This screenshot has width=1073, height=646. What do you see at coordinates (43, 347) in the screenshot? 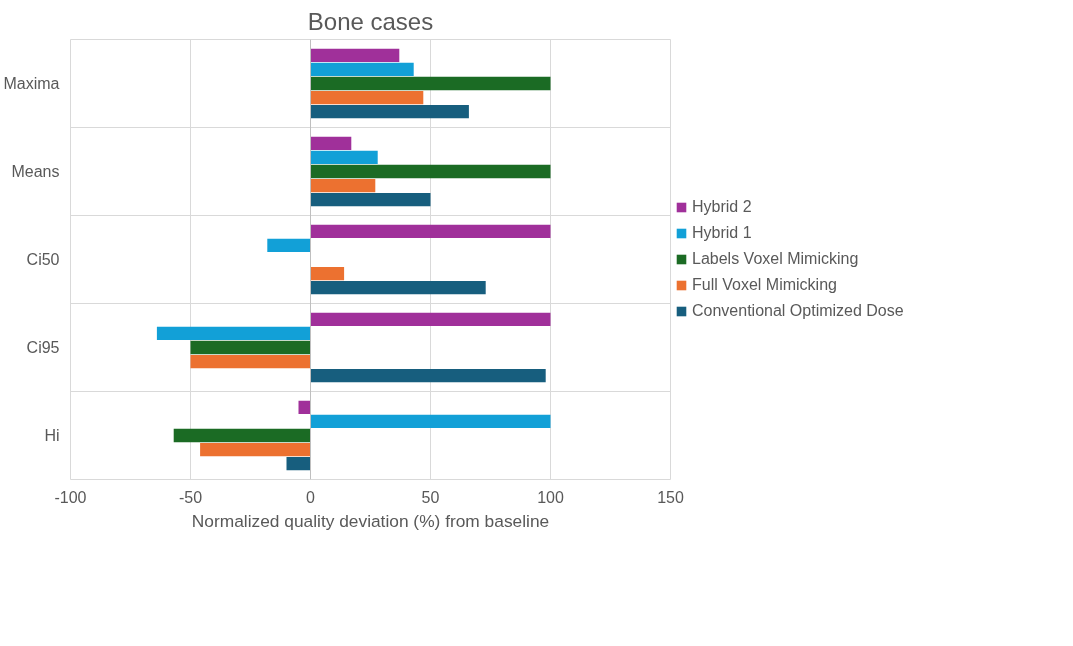
I see `y-tick-label: Ci95` at bounding box center [43, 347].